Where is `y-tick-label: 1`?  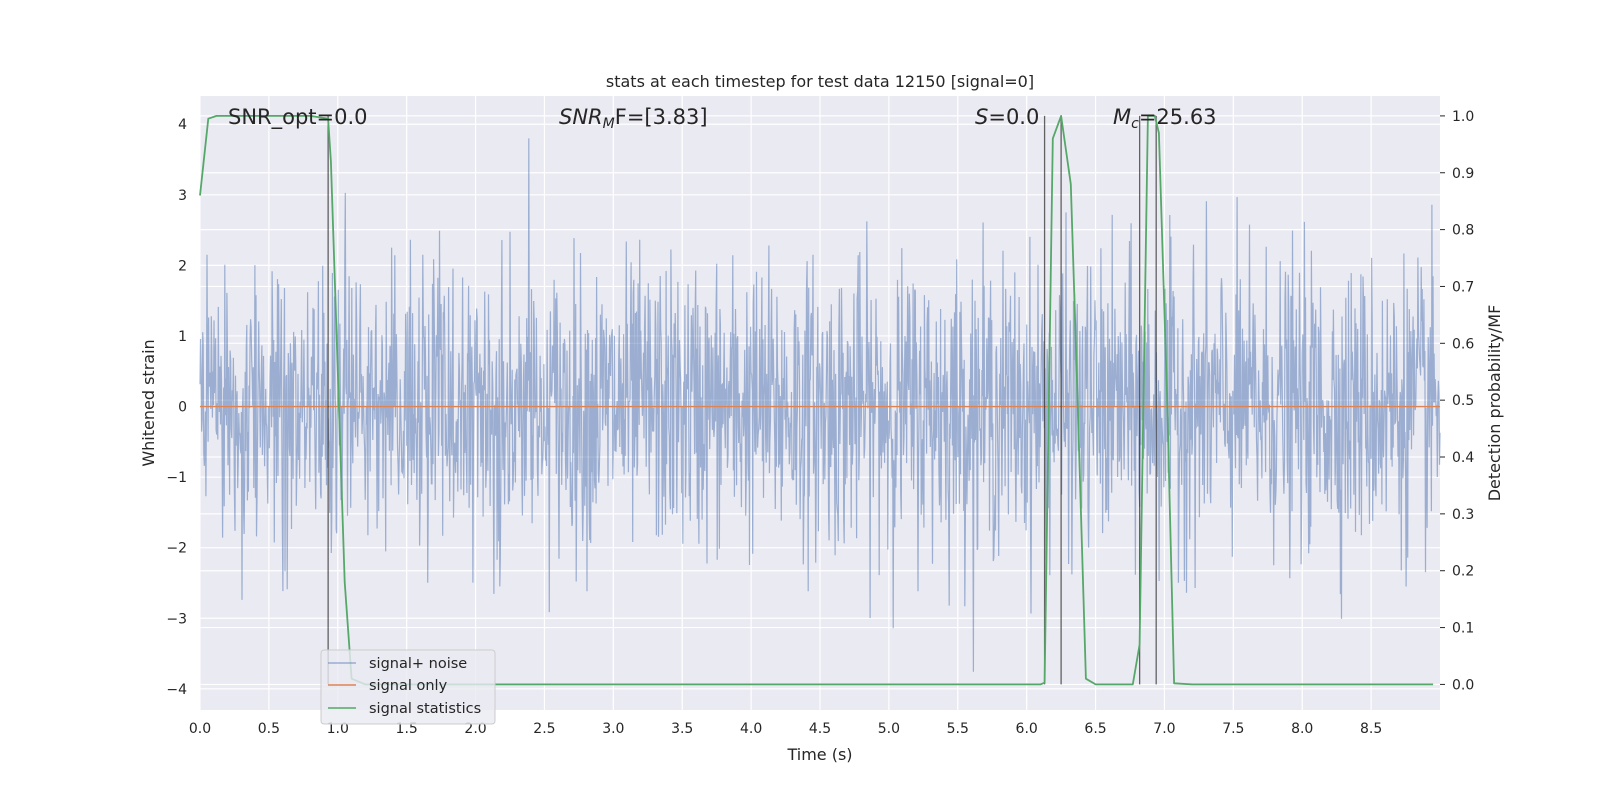
y-tick-label: 1 is located at coordinates (182, 337).